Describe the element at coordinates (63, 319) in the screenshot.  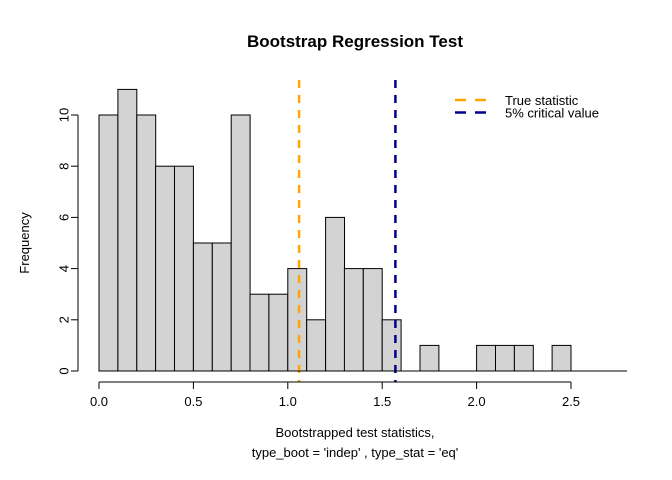
I see `y-axis-tick-label: 2` at that location.